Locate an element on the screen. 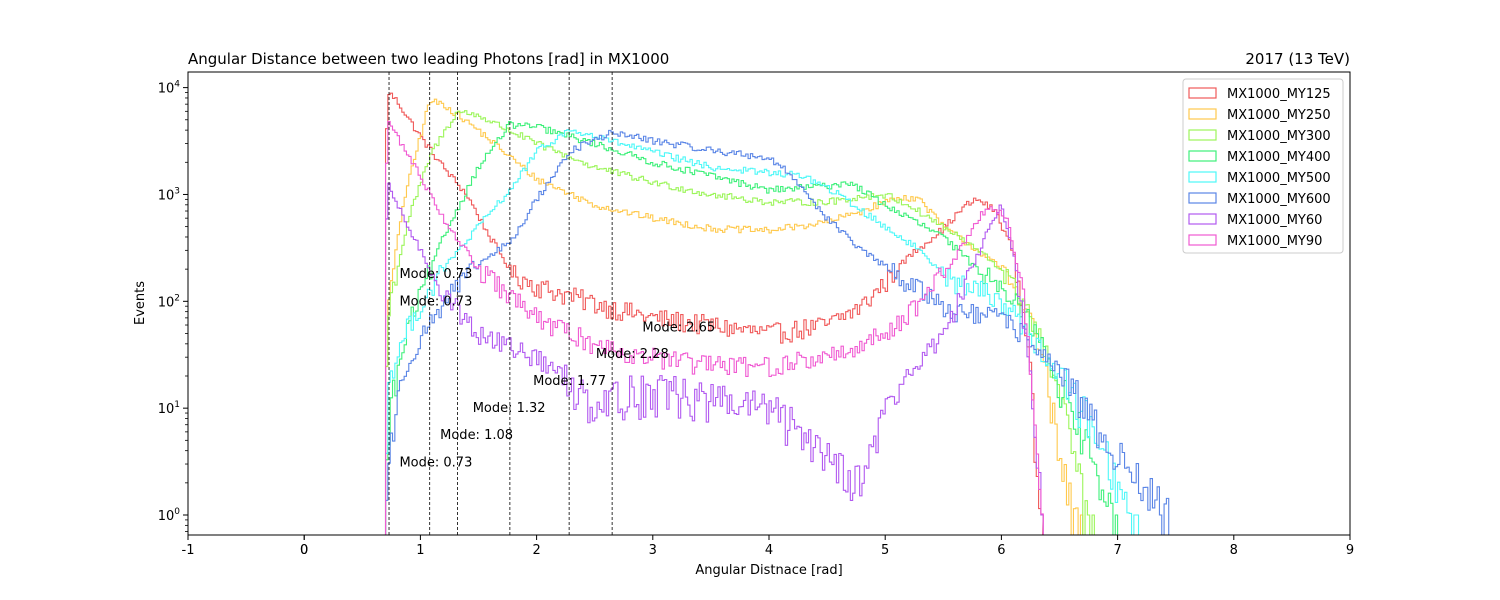  legend-box is located at coordinates (1263, 166).